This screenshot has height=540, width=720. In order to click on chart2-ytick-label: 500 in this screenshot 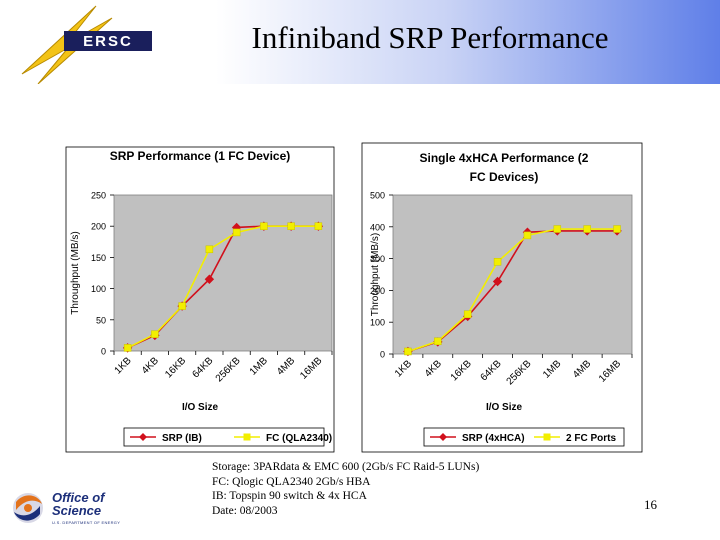, I will do `click(377, 196)`.